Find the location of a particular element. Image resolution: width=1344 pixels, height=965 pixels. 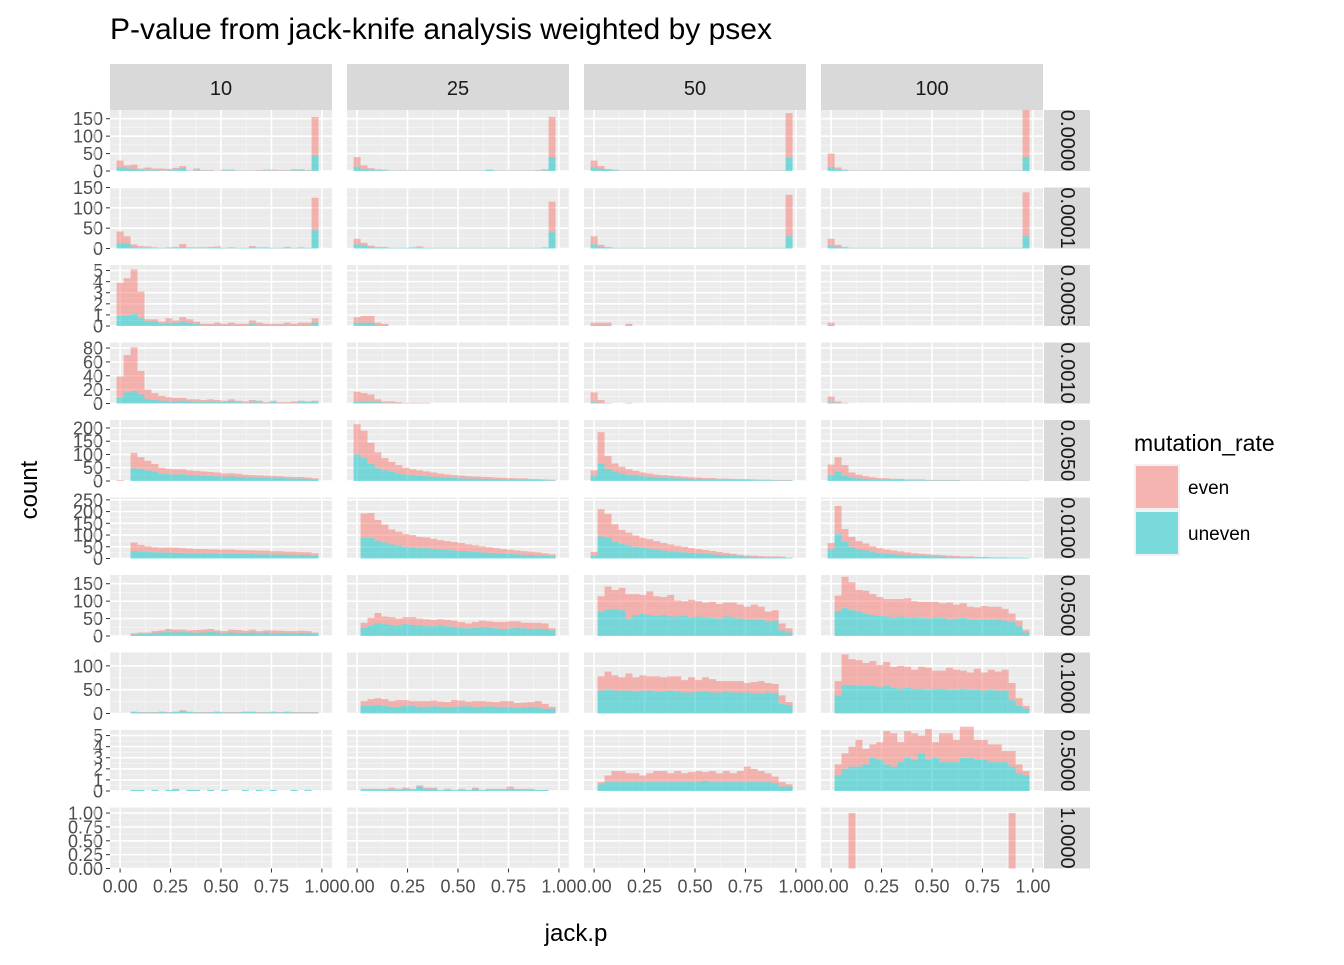

facet-strip-row-0.5000: 0.5000 is located at coordinates (1067, 760).